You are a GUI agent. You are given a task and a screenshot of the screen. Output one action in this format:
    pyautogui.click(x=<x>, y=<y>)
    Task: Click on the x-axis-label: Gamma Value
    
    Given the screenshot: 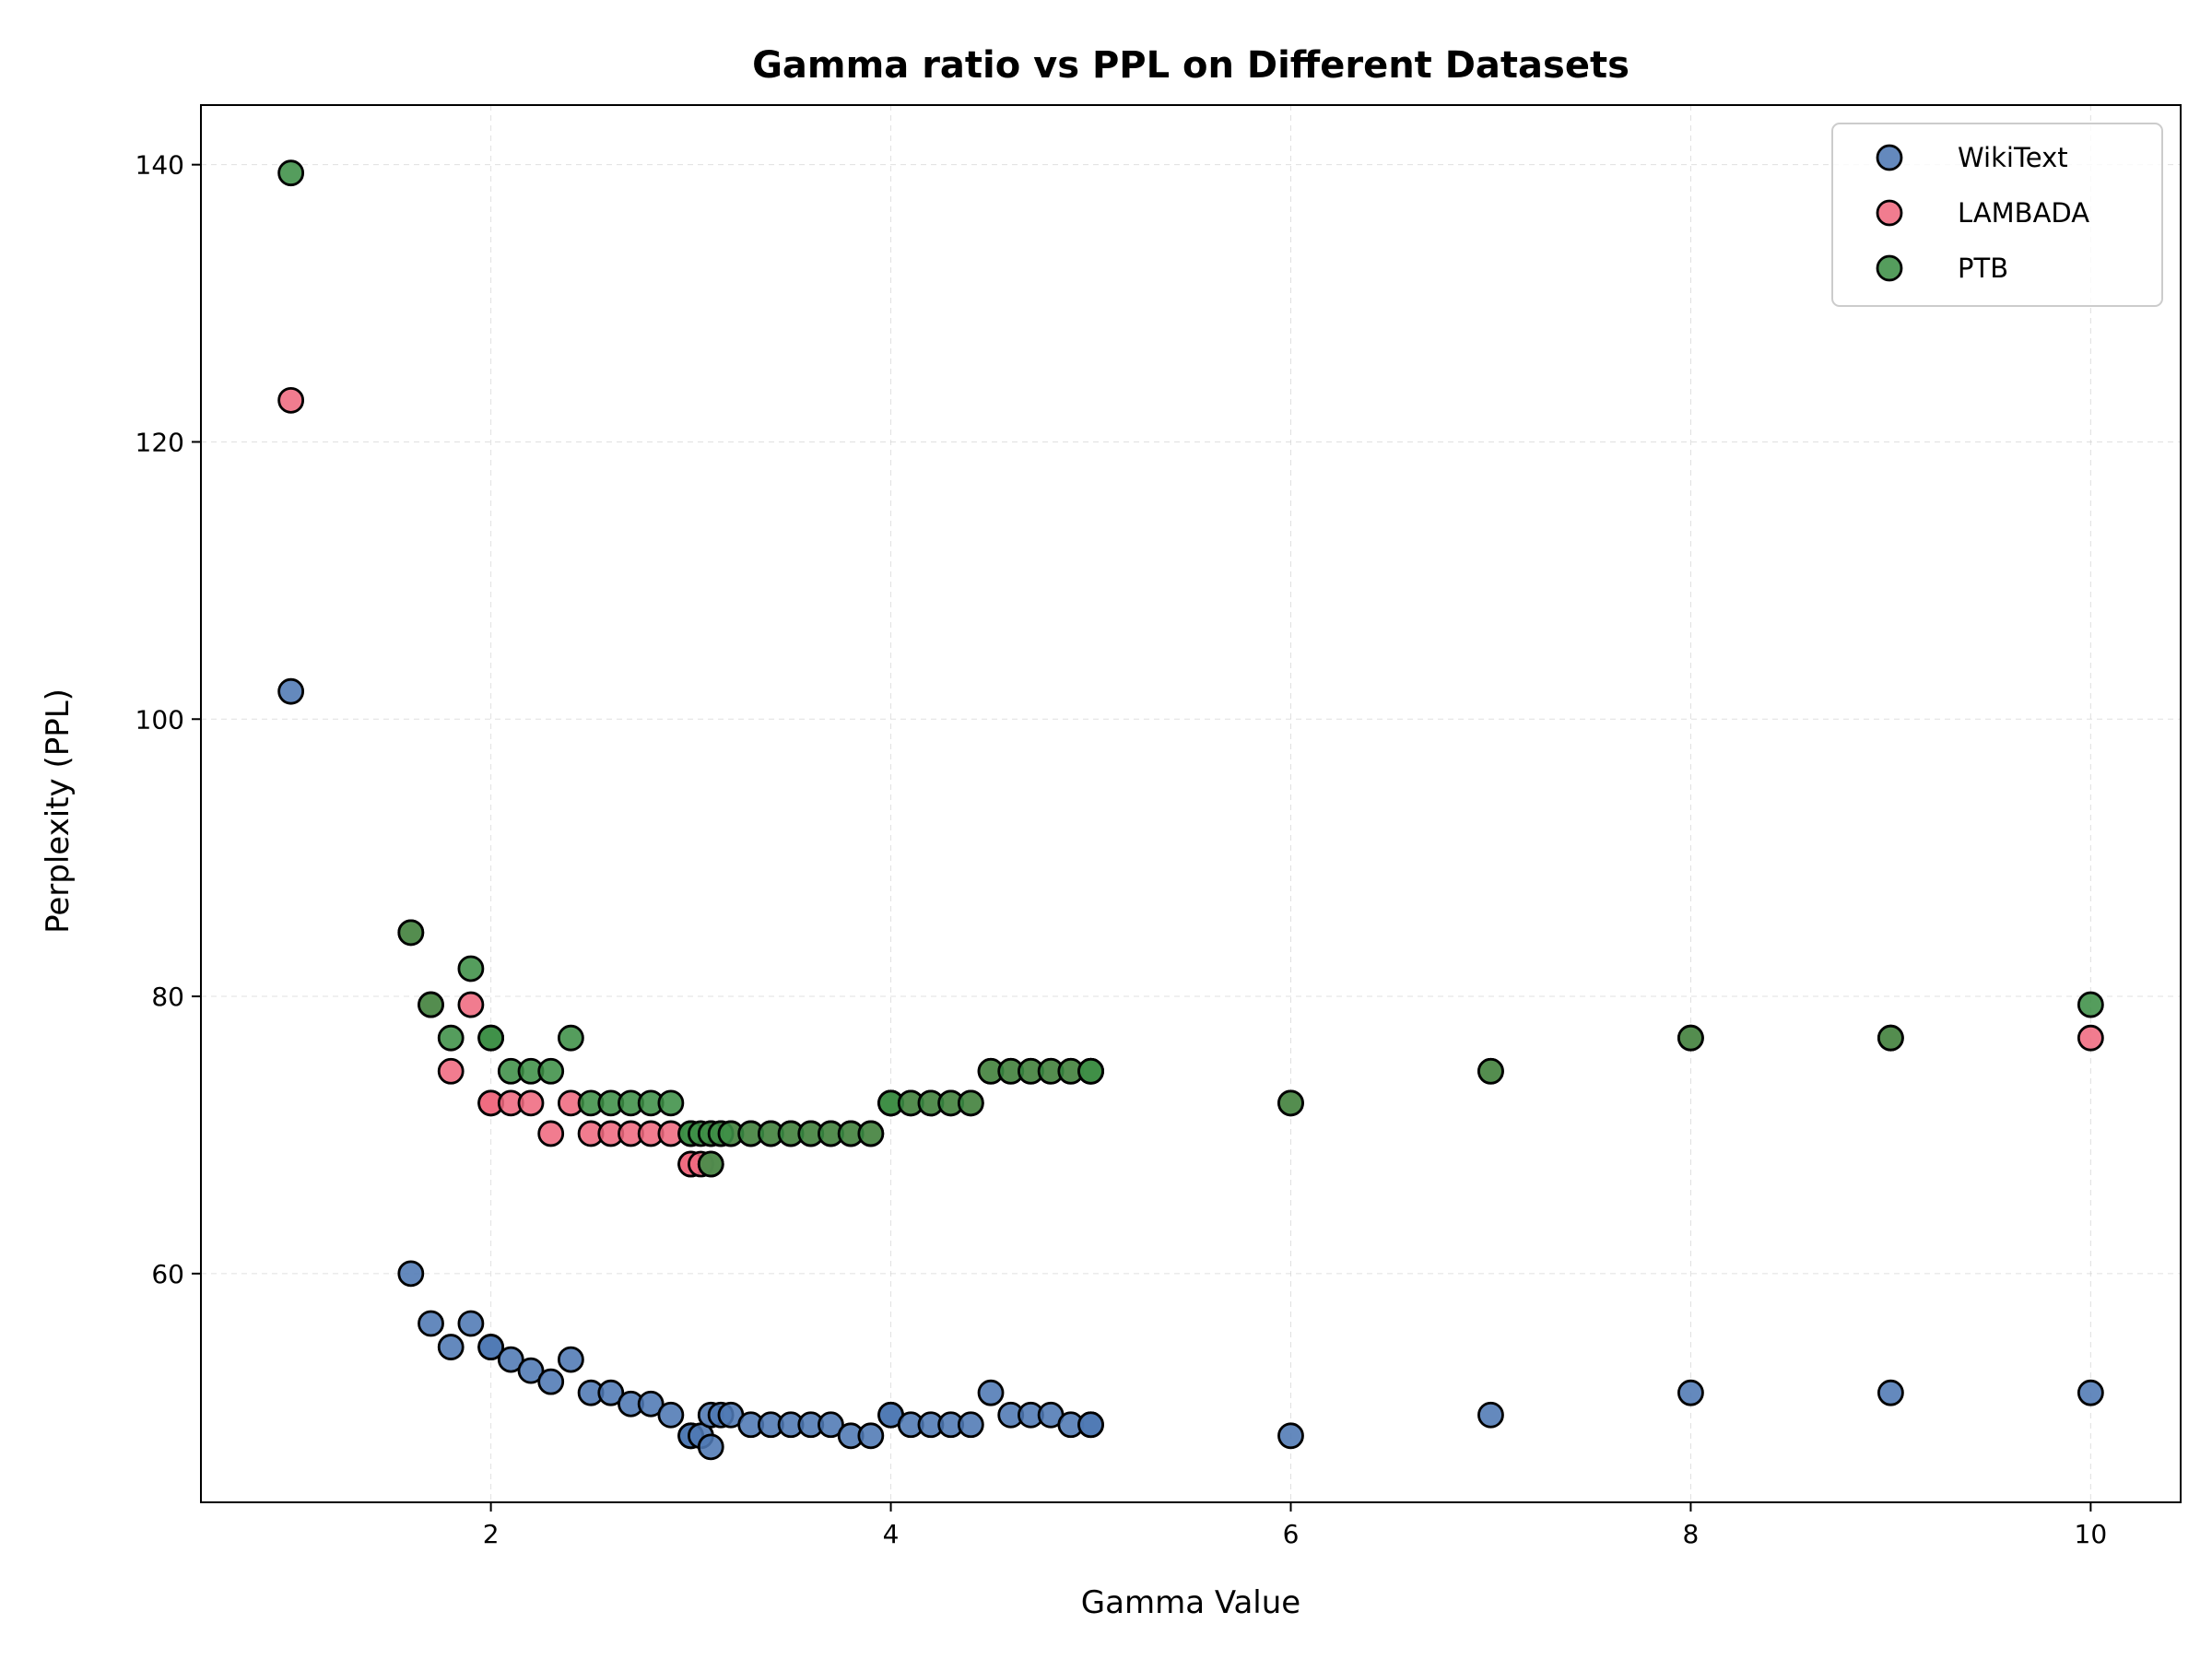 What is the action you would take?
    pyautogui.click(x=1190, y=1602)
    